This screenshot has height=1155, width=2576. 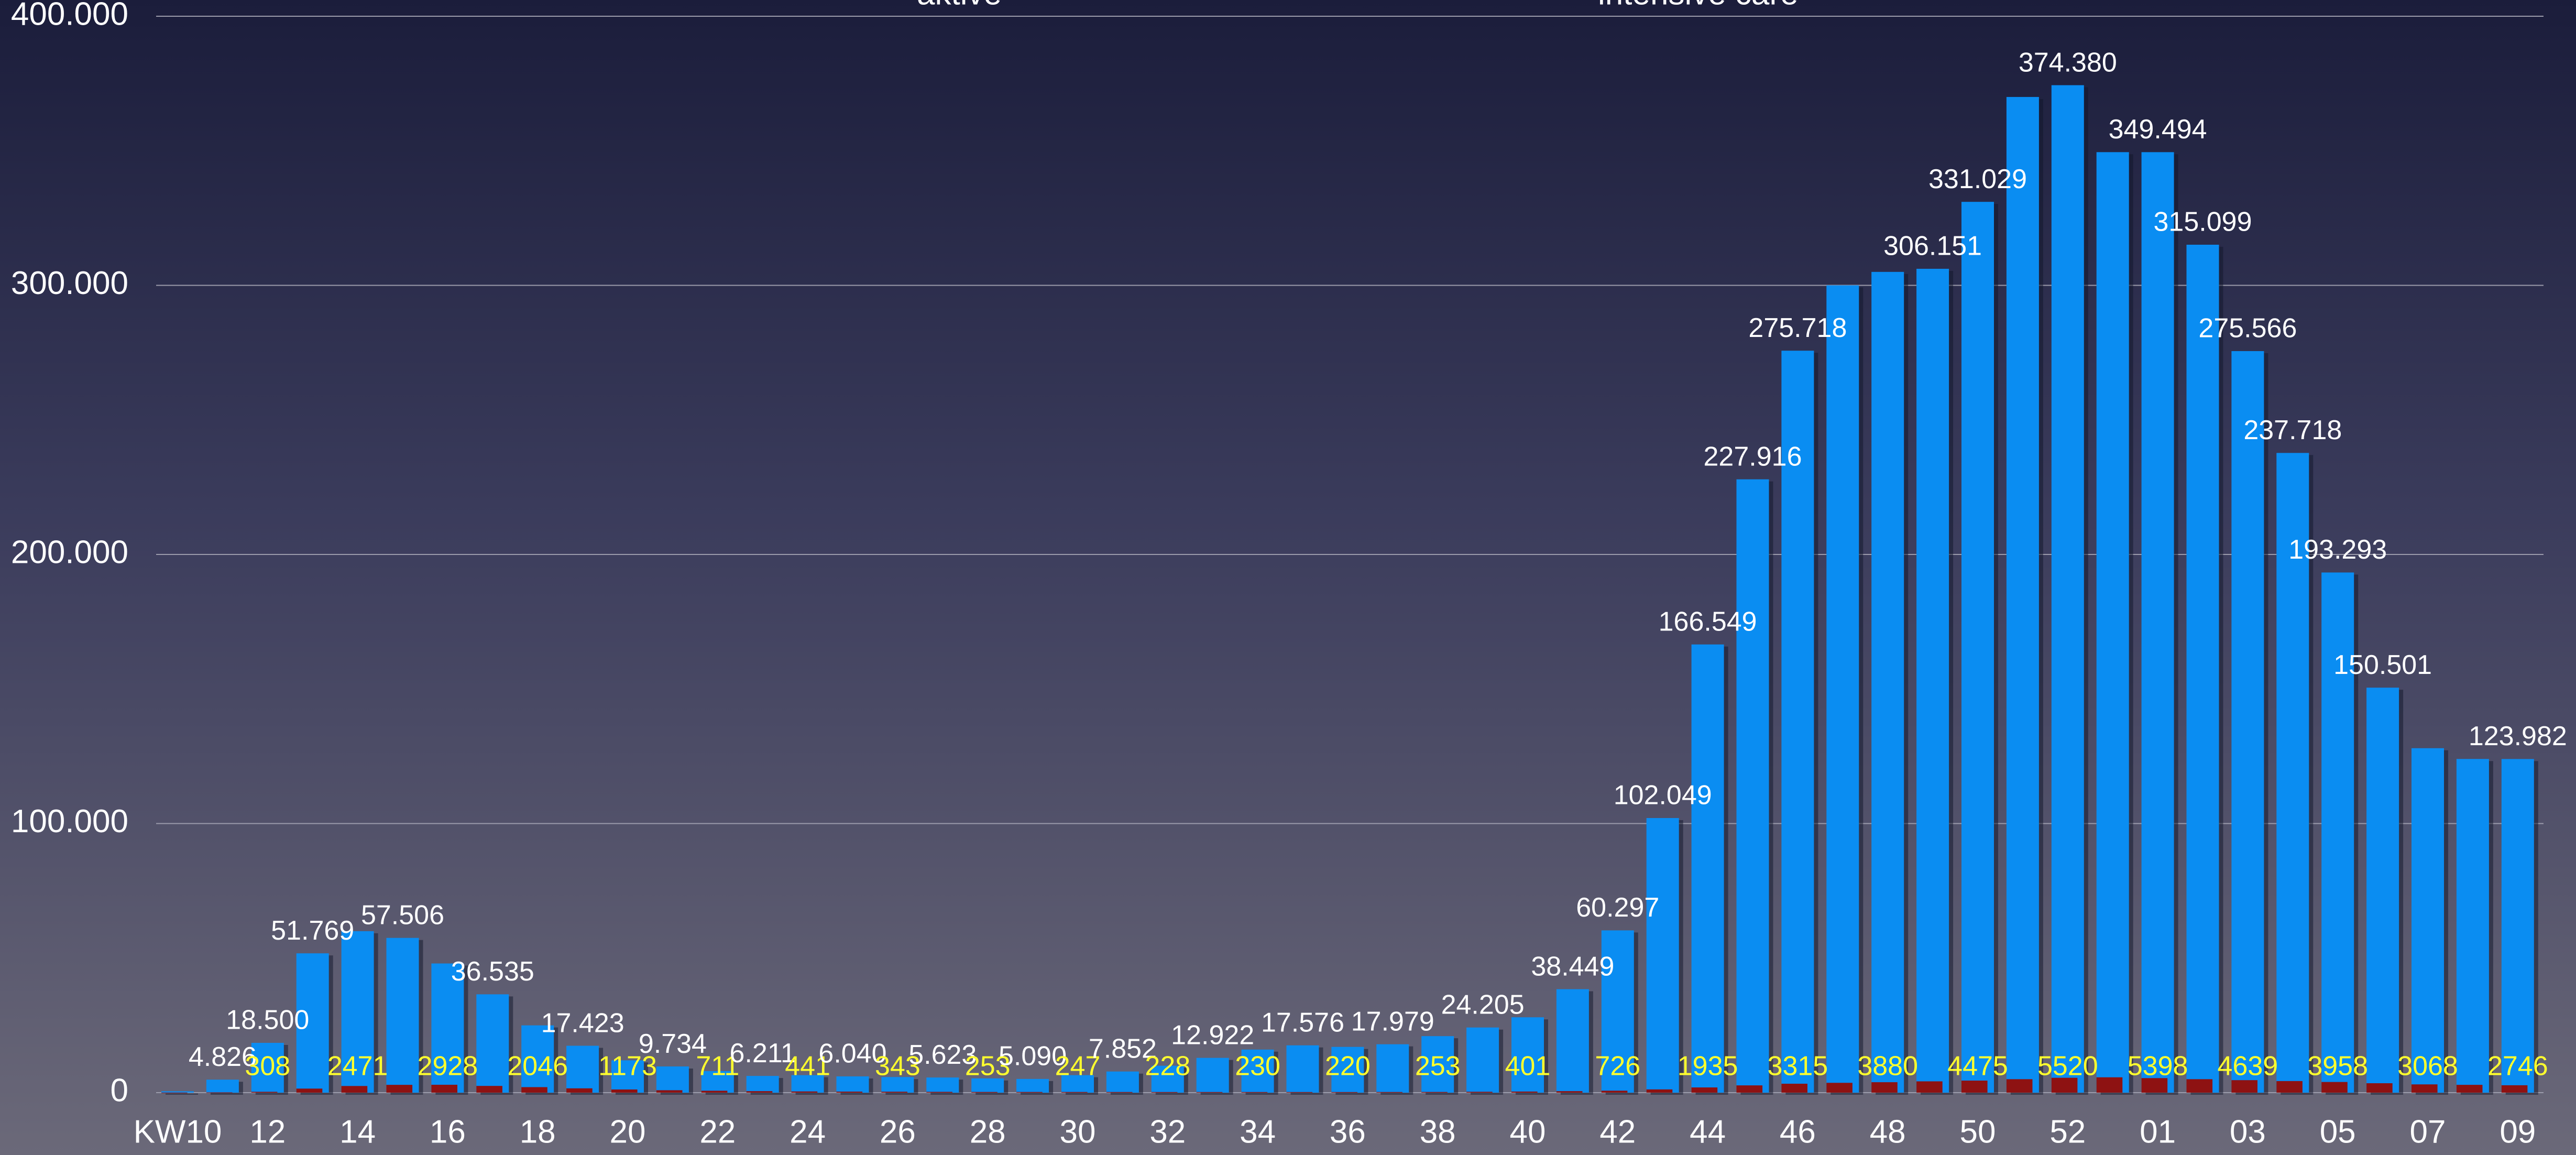 I want to click on data-label: 331.029, so click(x=1977, y=179).